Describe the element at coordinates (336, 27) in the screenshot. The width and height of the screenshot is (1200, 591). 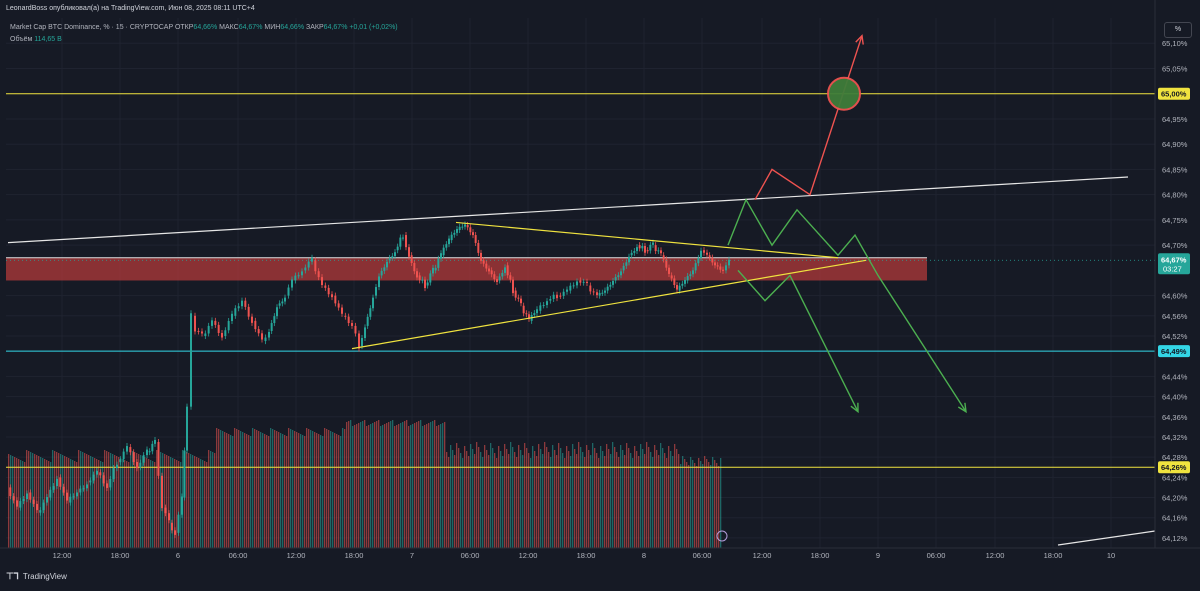
I see `close-value: 64,67%` at that location.